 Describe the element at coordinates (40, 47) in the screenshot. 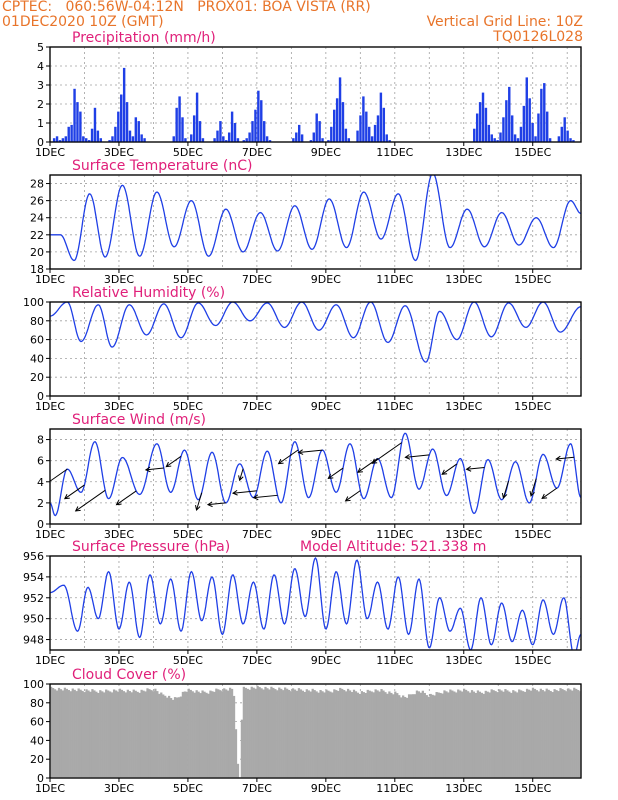

I see `y-tick-label: 5` at that location.